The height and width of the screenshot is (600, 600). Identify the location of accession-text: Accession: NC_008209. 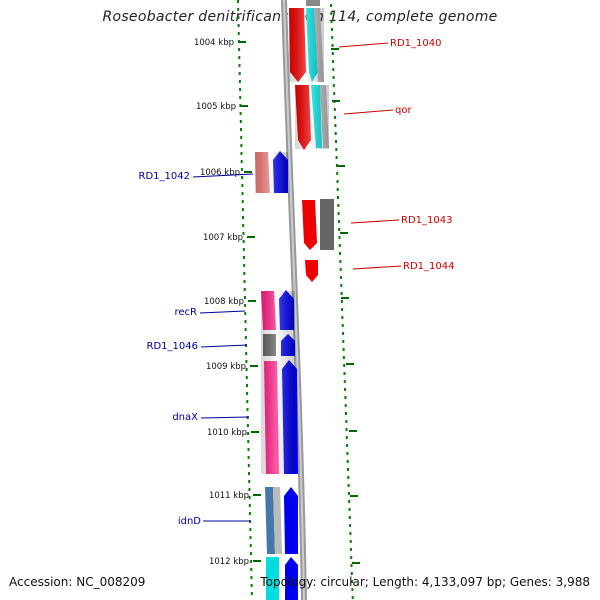
(77, 582).